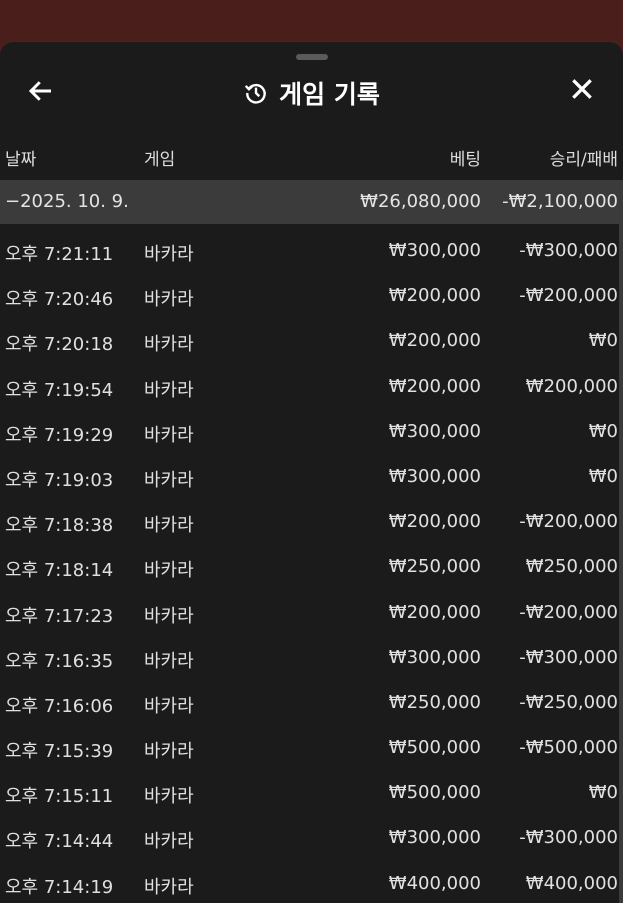 The height and width of the screenshot is (903, 623). What do you see at coordinates (59, 300) in the screenshot?
I see `row-time: 오후 7:20:46` at bounding box center [59, 300].